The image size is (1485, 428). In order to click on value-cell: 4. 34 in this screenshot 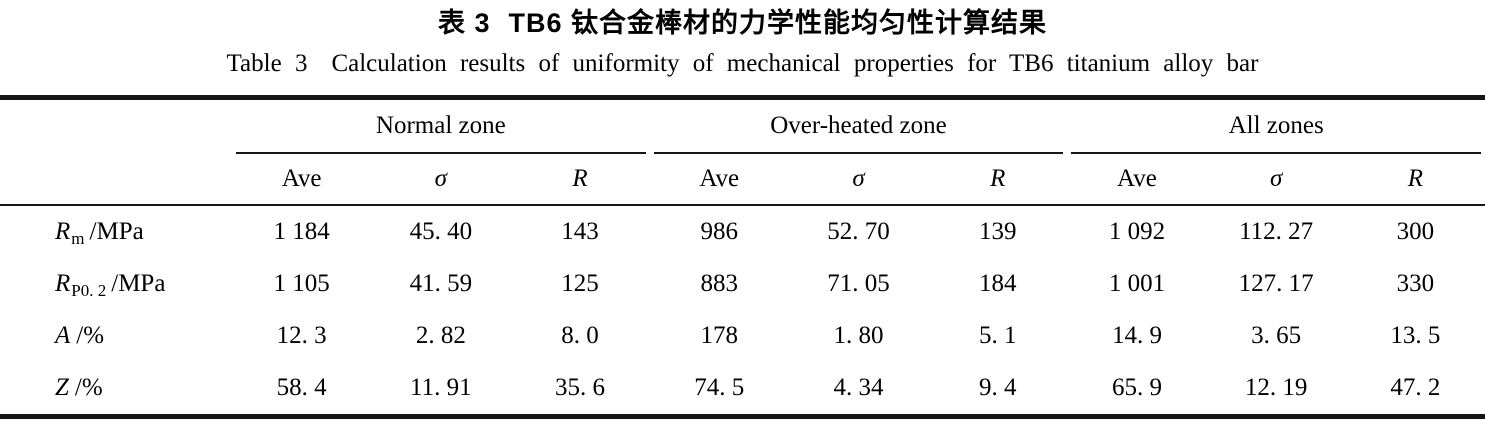, I will do `click(858, 387)`.